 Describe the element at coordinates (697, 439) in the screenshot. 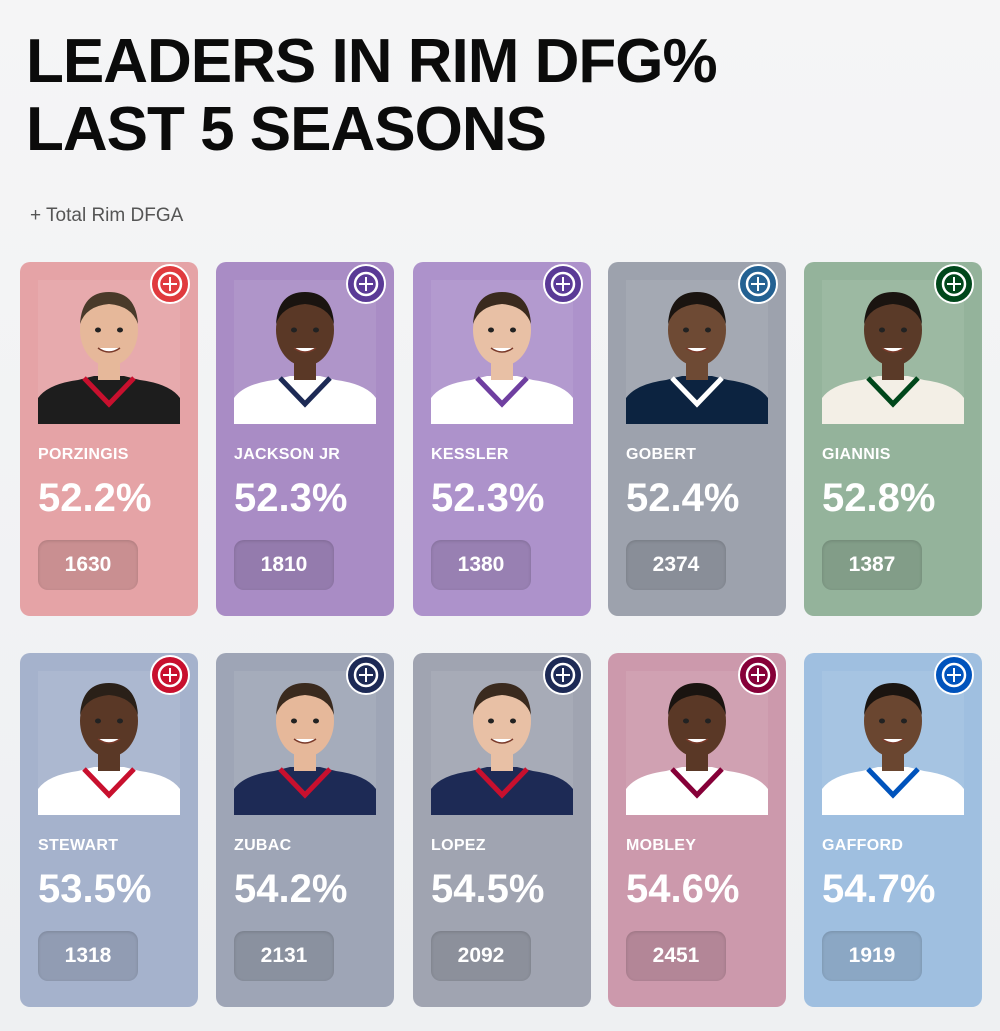

I see `player-card-gobert: GOBERT 52.4% 2374` at that location.